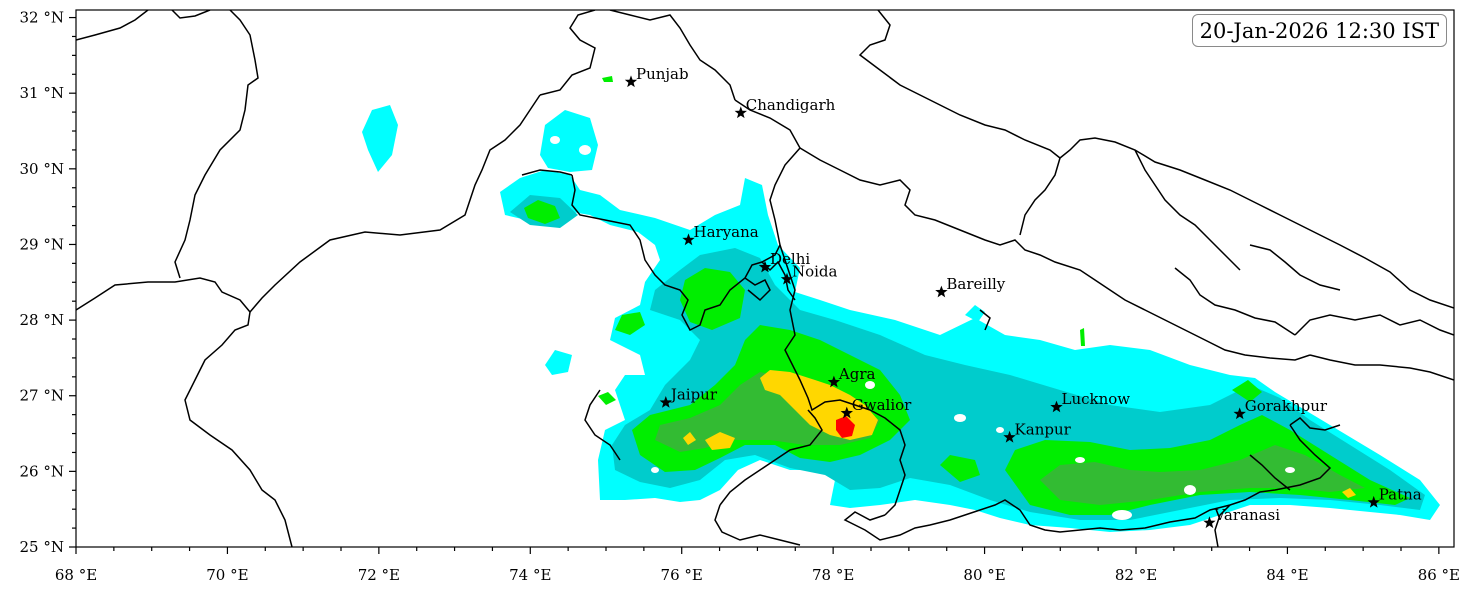 This screenshot has width=1471, height=591. Describe the element at coordinates (42, 471) in the screenshot. I see `lat-tick-label: 26 °N` at that location.